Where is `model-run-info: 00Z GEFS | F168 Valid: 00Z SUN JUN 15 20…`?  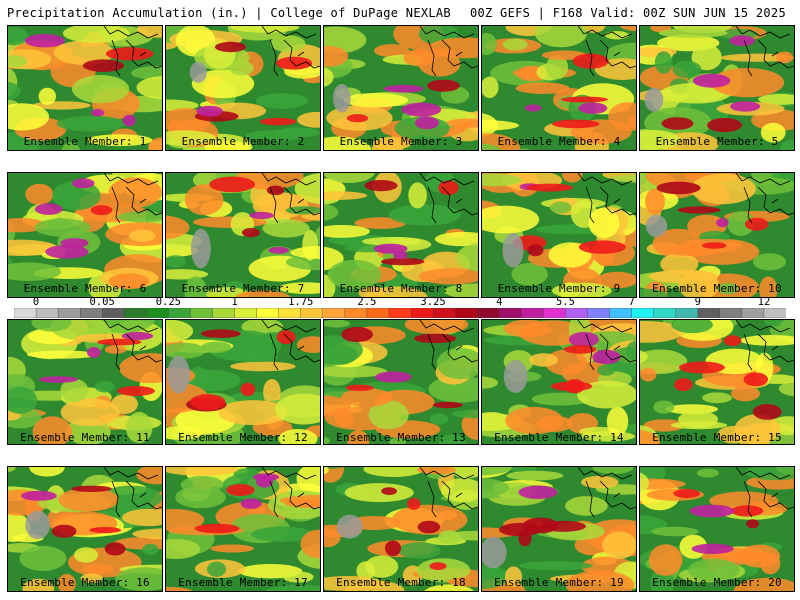 model-run-info: 00Z GEFS | F168 Valid: 00Z SUN JUN 15 20… is located at coordinates (627, 13).